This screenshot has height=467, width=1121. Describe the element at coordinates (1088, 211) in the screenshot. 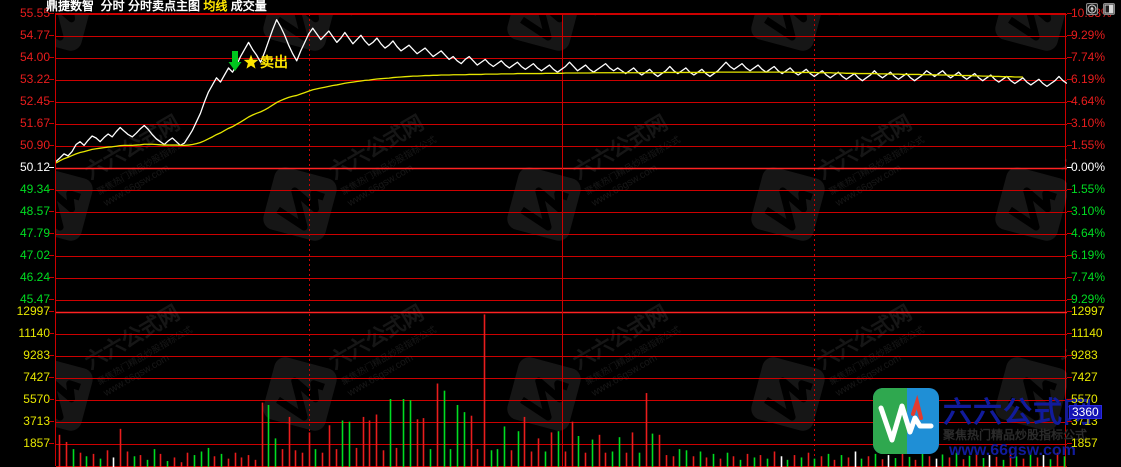

I see `percent-axis-label-9: 3.10%` at that location.